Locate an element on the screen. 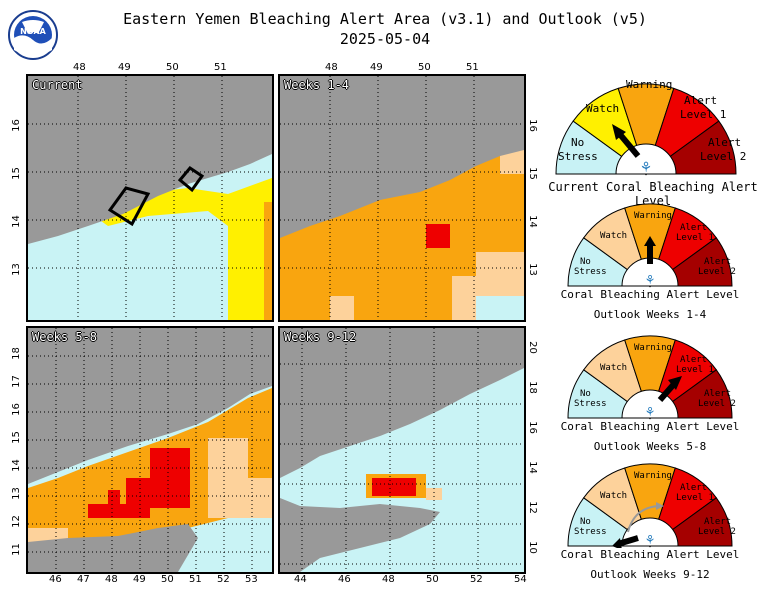  noaa-logo-text: NOAA is located at coordinates (33, 31).